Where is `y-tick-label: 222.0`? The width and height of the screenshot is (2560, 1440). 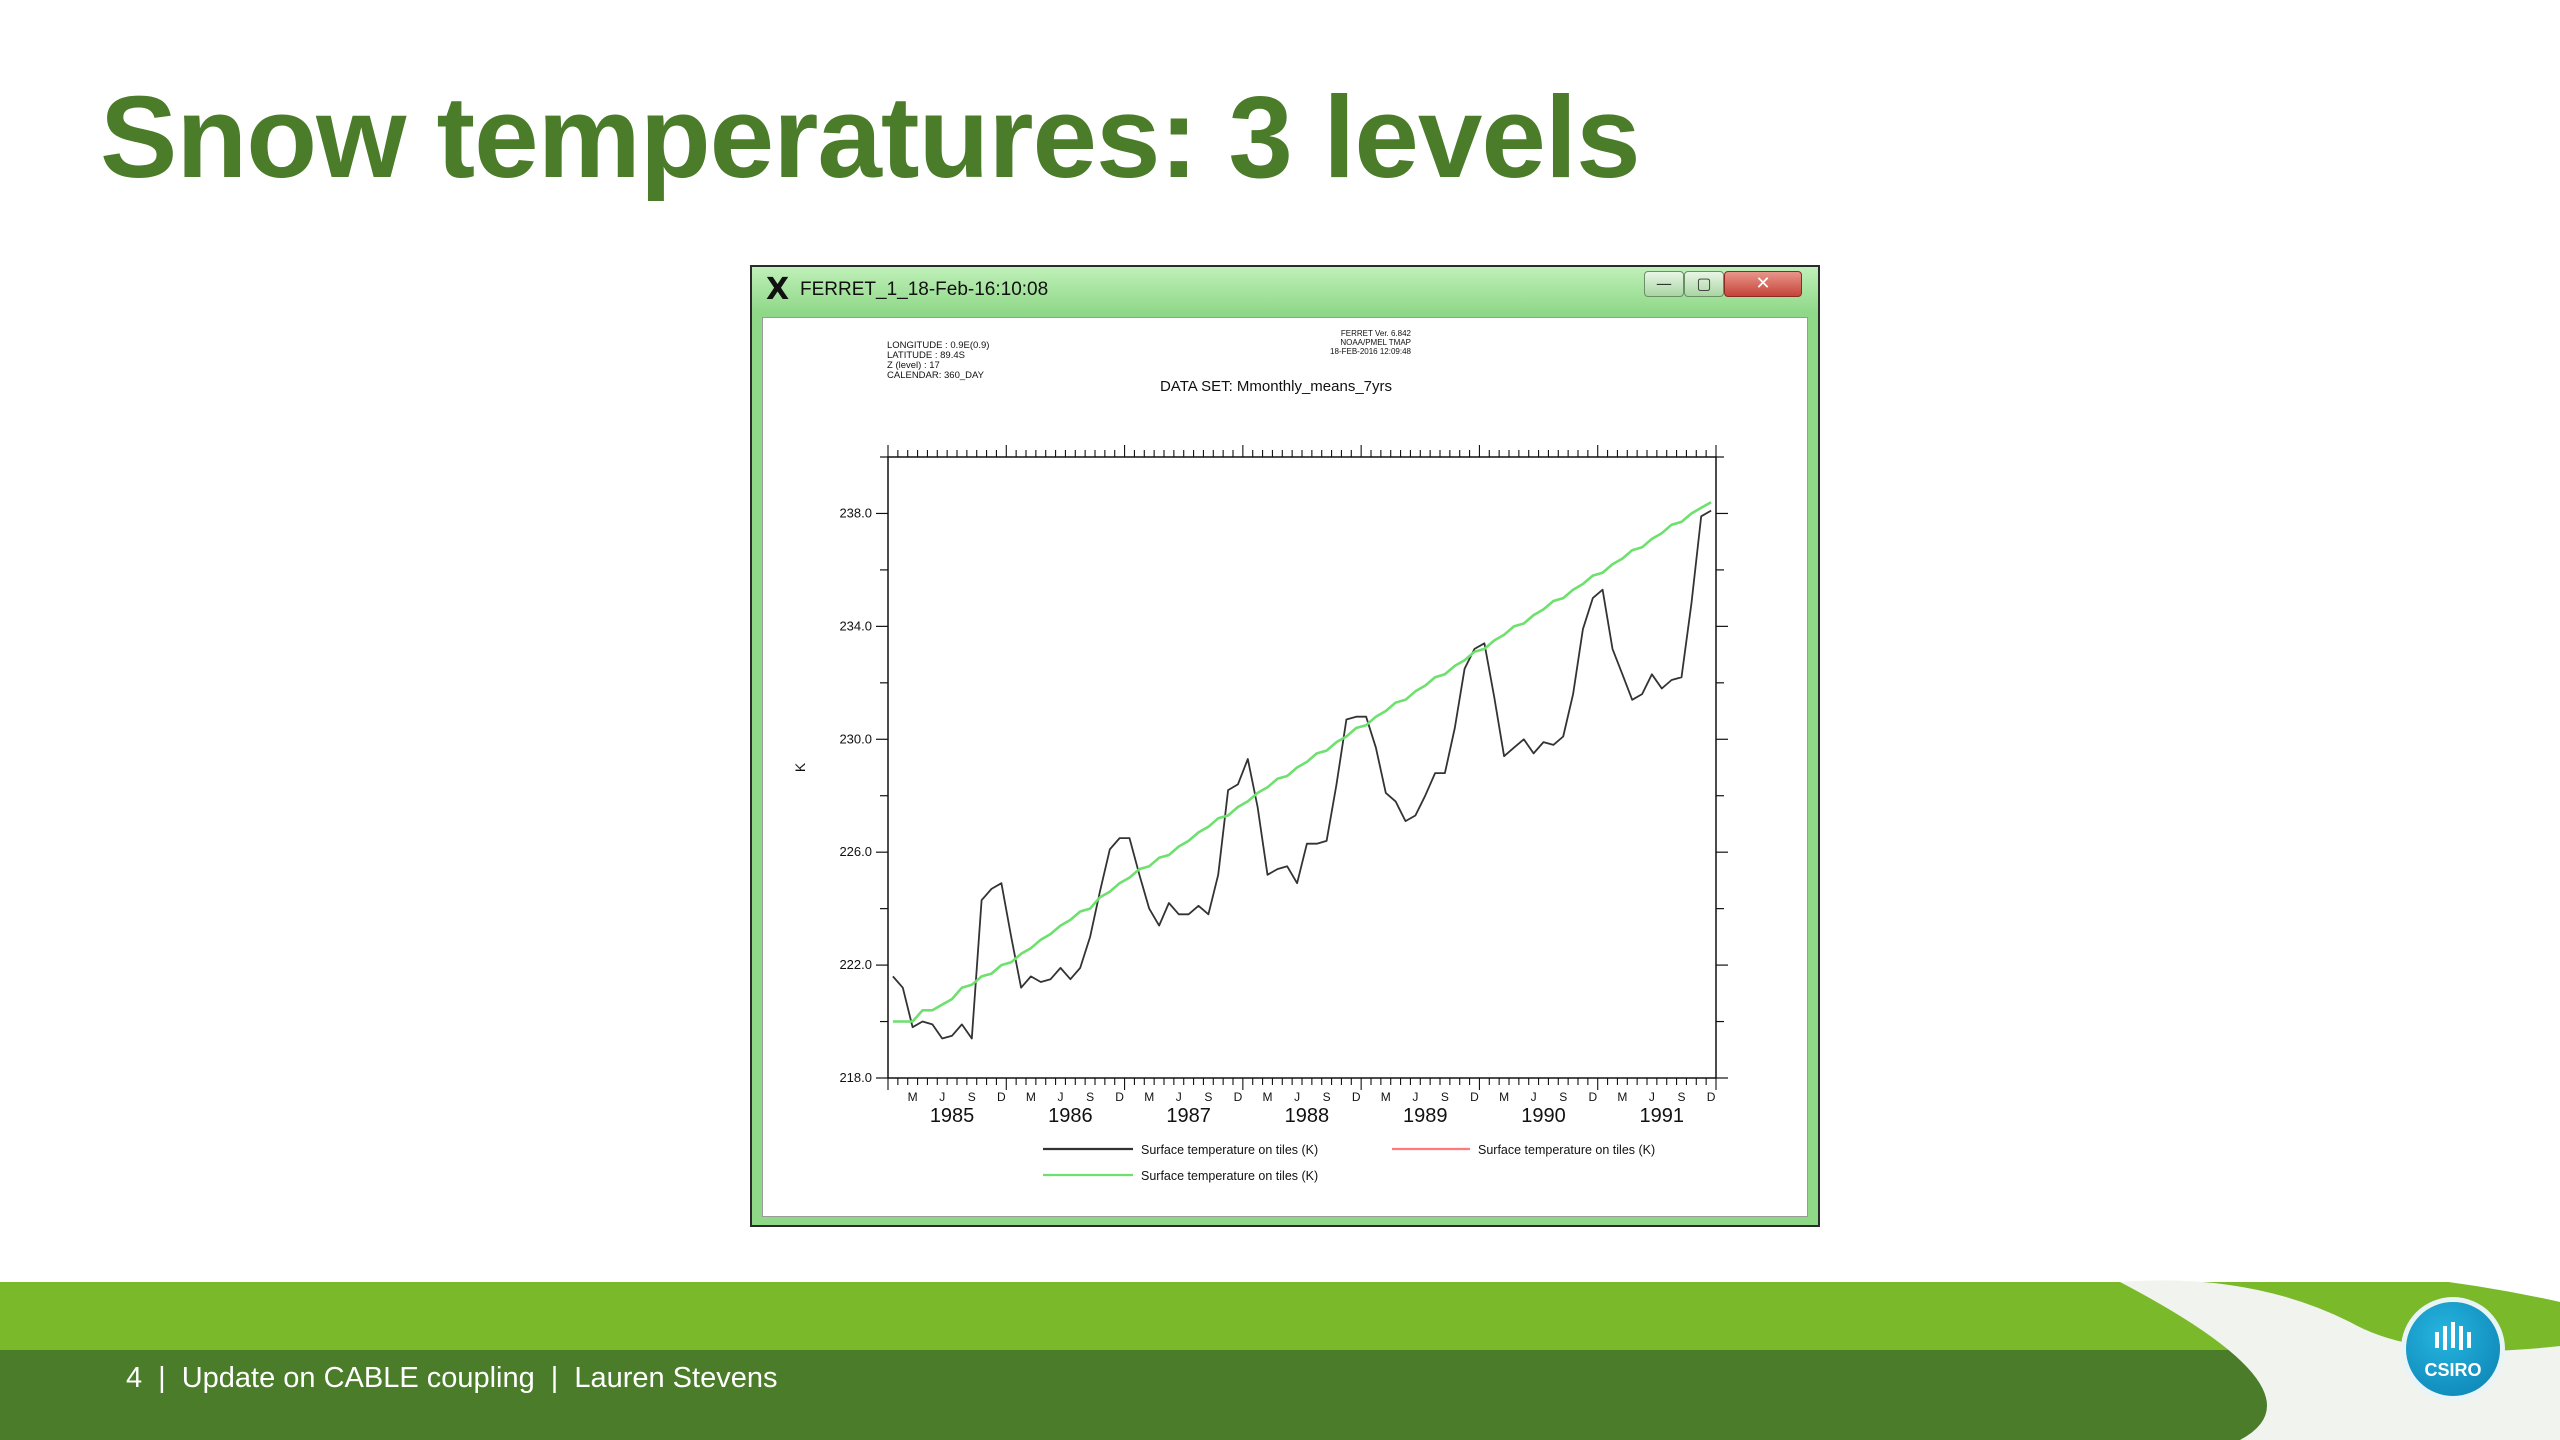
y-tick-label: 222.0 is located at coordinates (855, 964).